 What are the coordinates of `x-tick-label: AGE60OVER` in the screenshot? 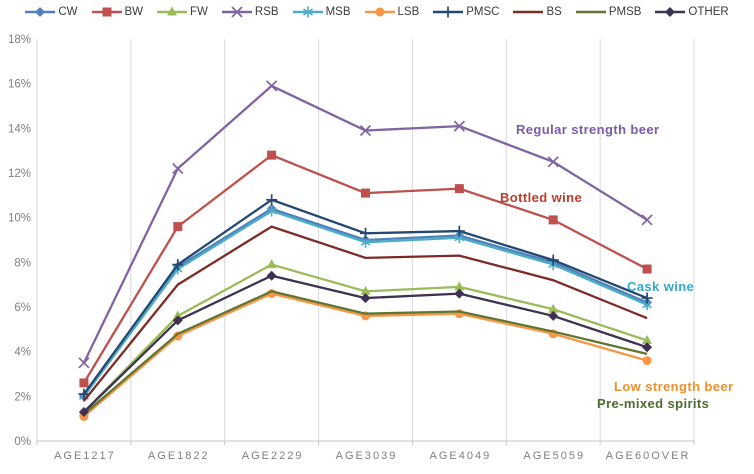 It's located at (648, 456).